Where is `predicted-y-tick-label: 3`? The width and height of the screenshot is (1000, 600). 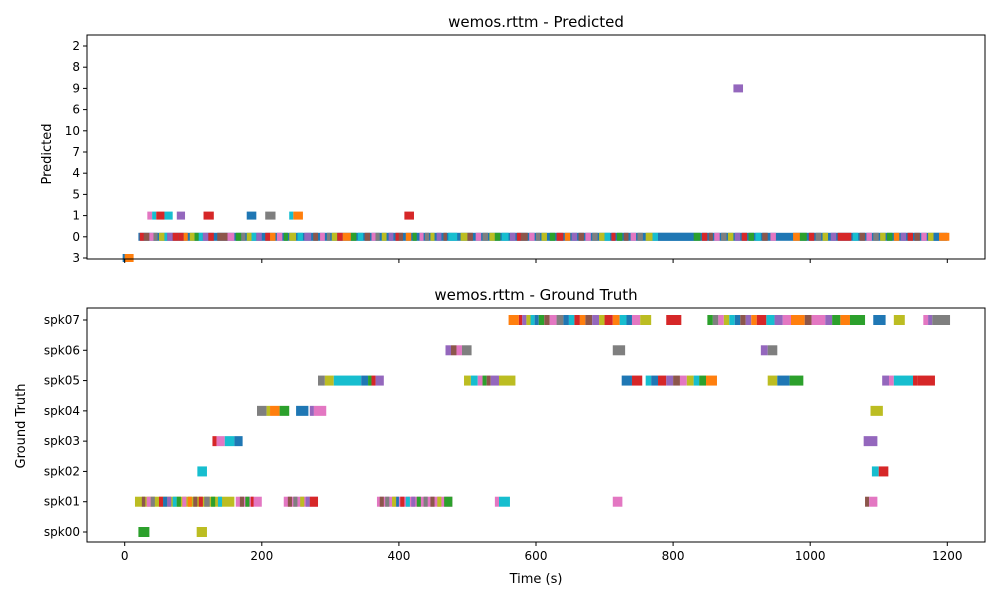
predicted-y-tick-label: 3 is located at coordinates (76, 258).